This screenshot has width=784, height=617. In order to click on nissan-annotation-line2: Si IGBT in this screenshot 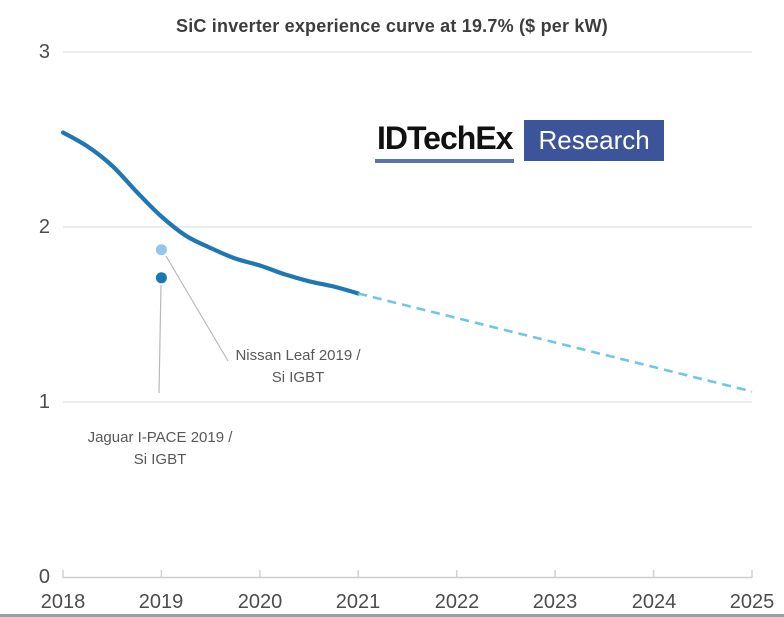, I will do `click(298, 377)`.